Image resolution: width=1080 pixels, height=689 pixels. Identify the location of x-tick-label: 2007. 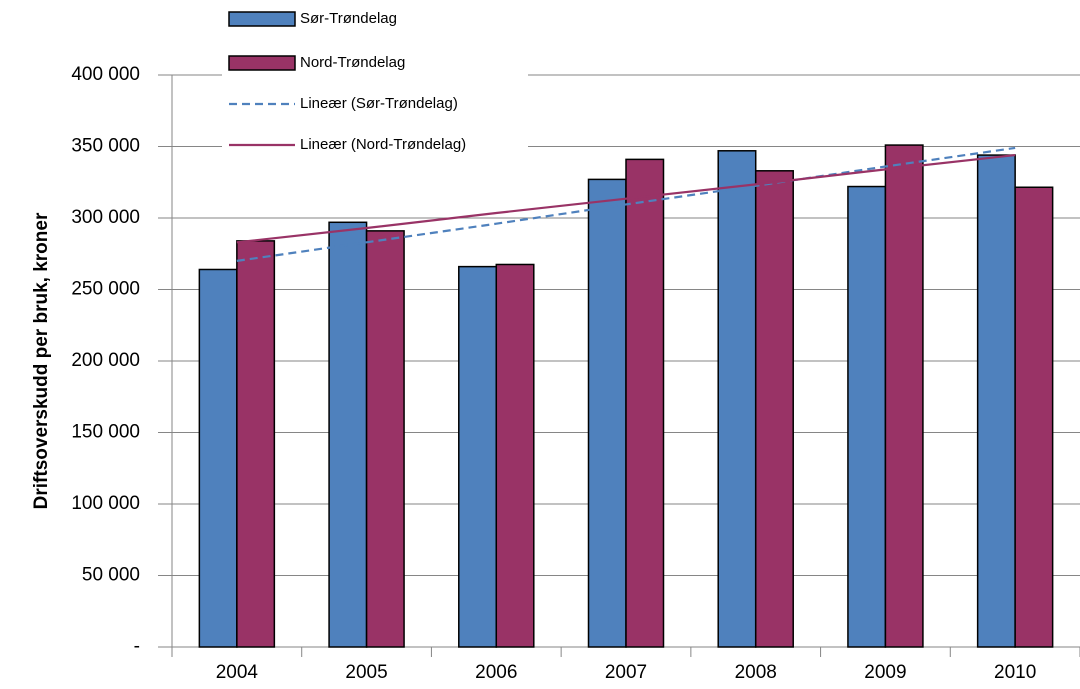
(626, 672).